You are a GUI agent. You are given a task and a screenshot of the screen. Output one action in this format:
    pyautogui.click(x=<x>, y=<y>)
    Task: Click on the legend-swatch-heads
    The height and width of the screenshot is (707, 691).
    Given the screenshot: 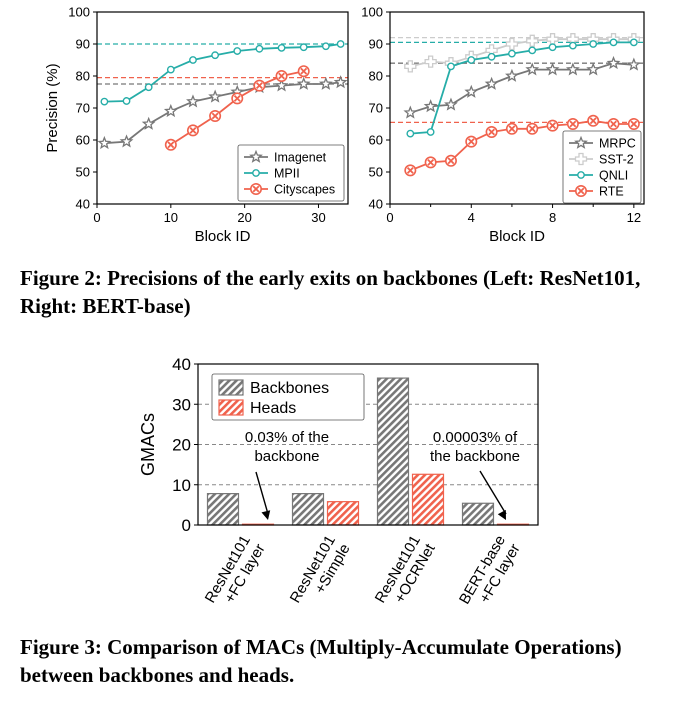 What is the action you would take?
    pyautogui.click(x=231, y=407)
    